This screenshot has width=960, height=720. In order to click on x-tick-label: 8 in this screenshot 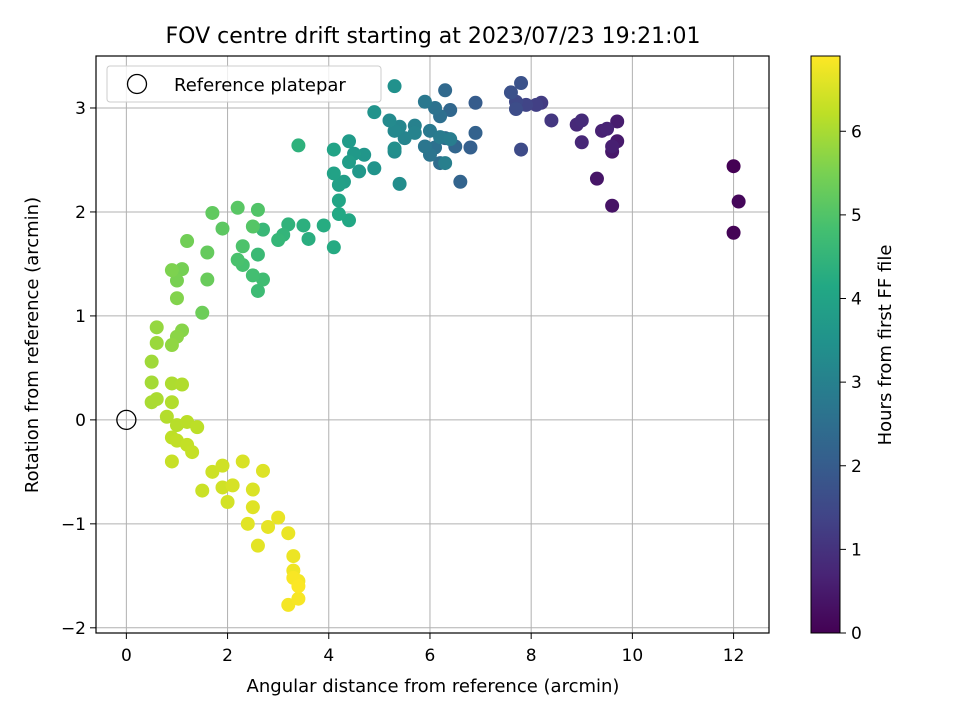, I will do `click(531, 656)`.